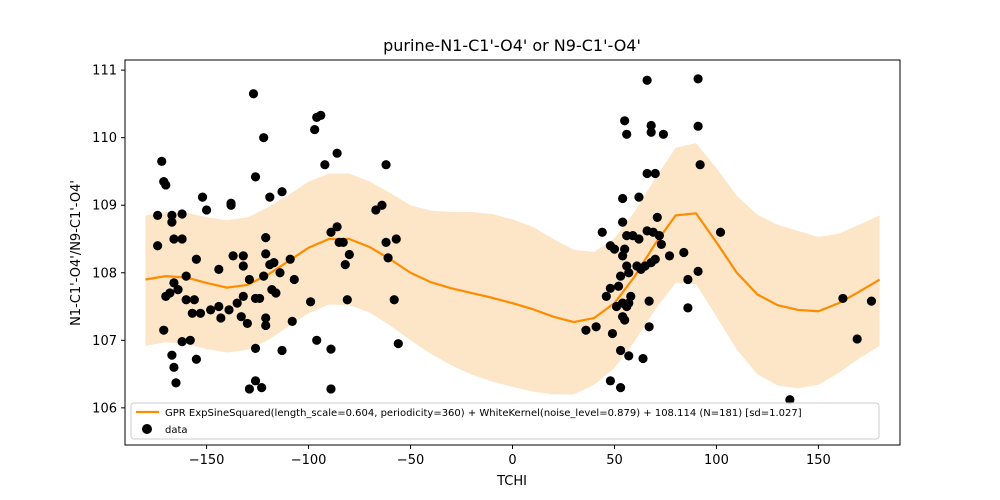 This screenshot has width=1000, height=500. I want to click on y-axis-ticks: 106 107 108 109 110 111, so click(108, 240).